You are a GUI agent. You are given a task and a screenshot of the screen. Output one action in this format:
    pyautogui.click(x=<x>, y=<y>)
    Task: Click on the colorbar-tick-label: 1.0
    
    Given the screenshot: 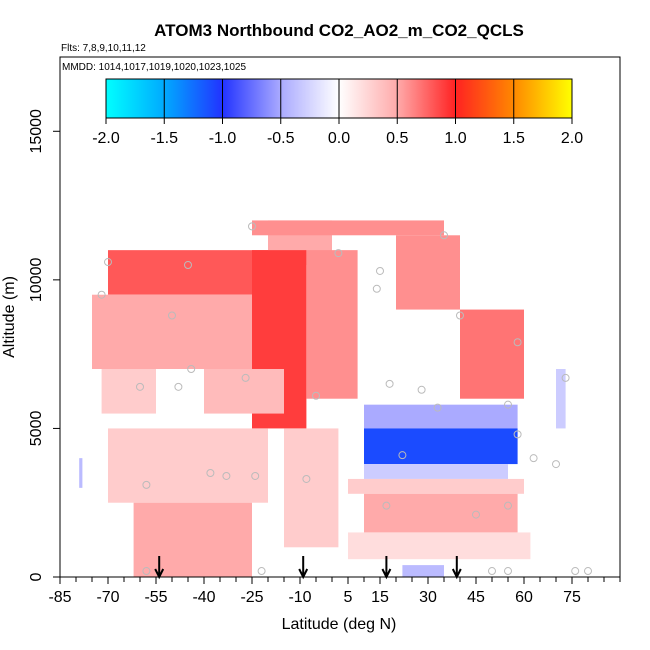 What is the action you would take?
    pyautogui.click(x=455, y=138)
    